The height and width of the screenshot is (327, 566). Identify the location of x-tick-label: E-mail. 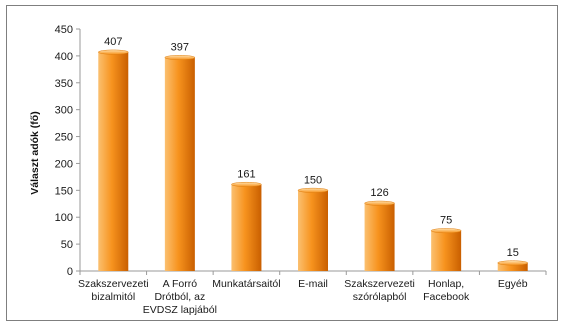
(313, 284).